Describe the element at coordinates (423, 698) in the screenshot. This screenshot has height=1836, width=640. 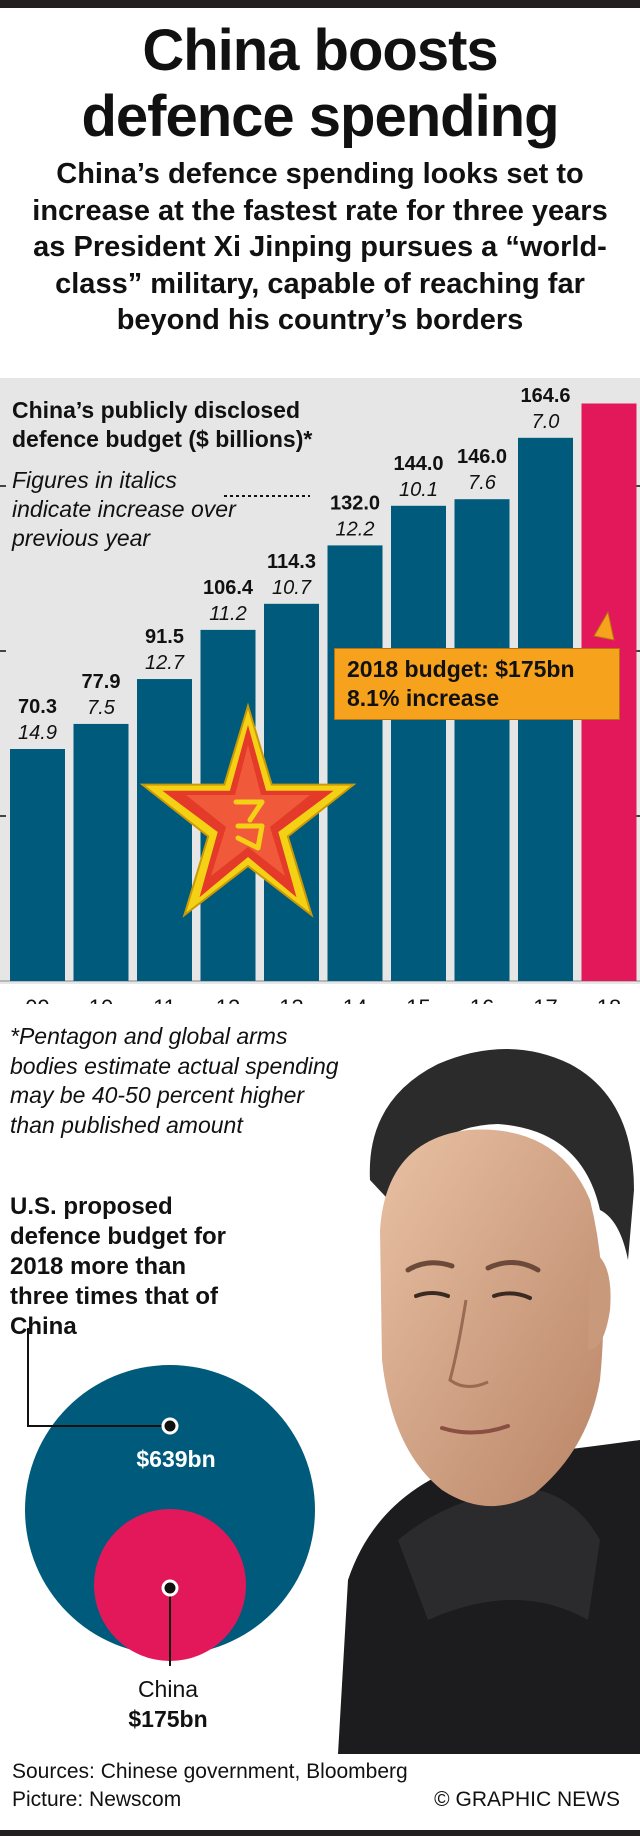
I see `callout-line-2: 8.1% increase` at that location.